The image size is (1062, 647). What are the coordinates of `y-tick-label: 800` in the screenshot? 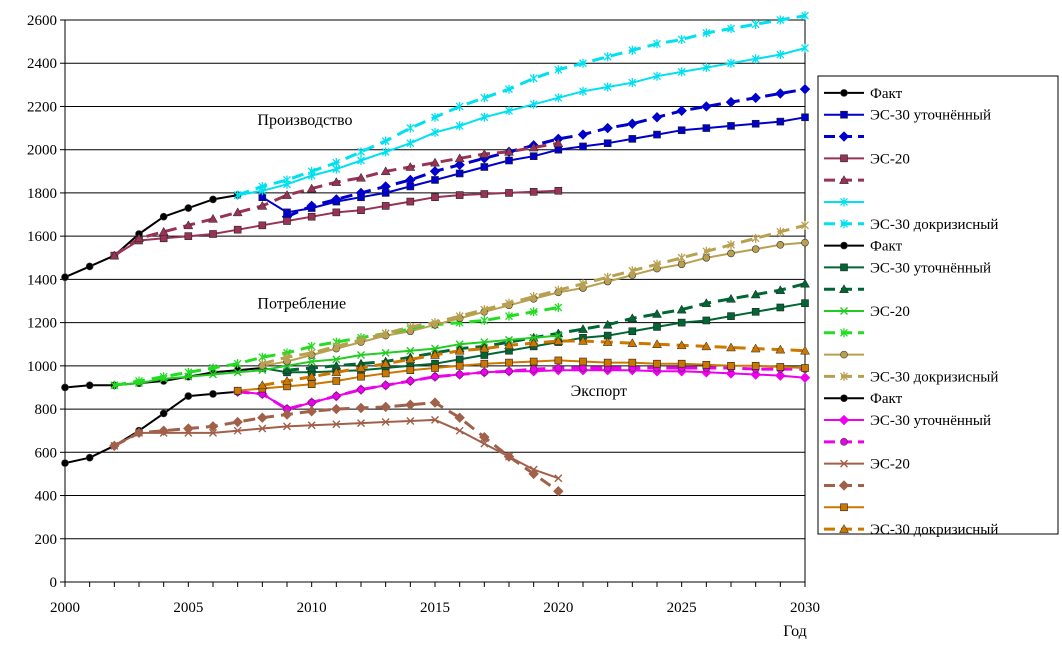 It's located at (46, 410).